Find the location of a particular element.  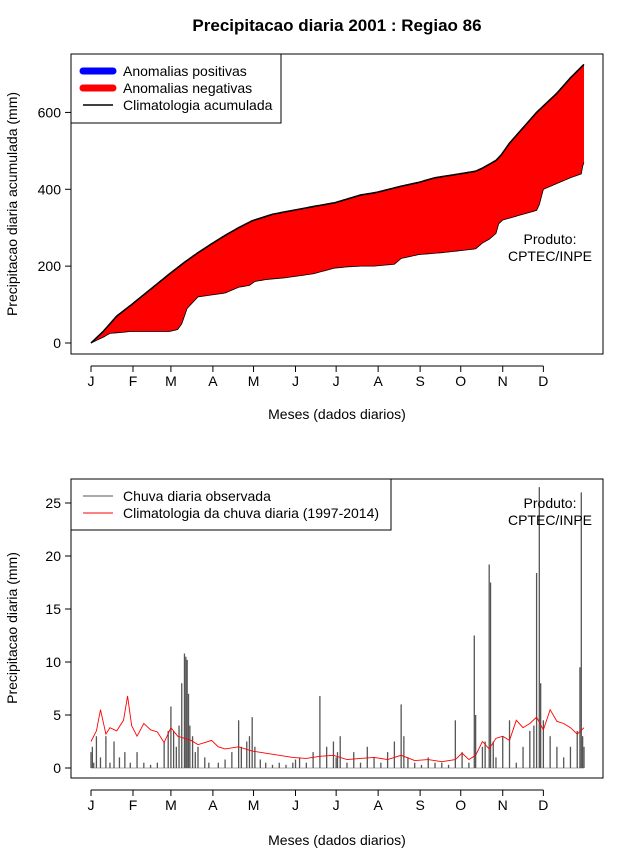

bottom-x-tick-label: N is located at coordinates (503, 805).